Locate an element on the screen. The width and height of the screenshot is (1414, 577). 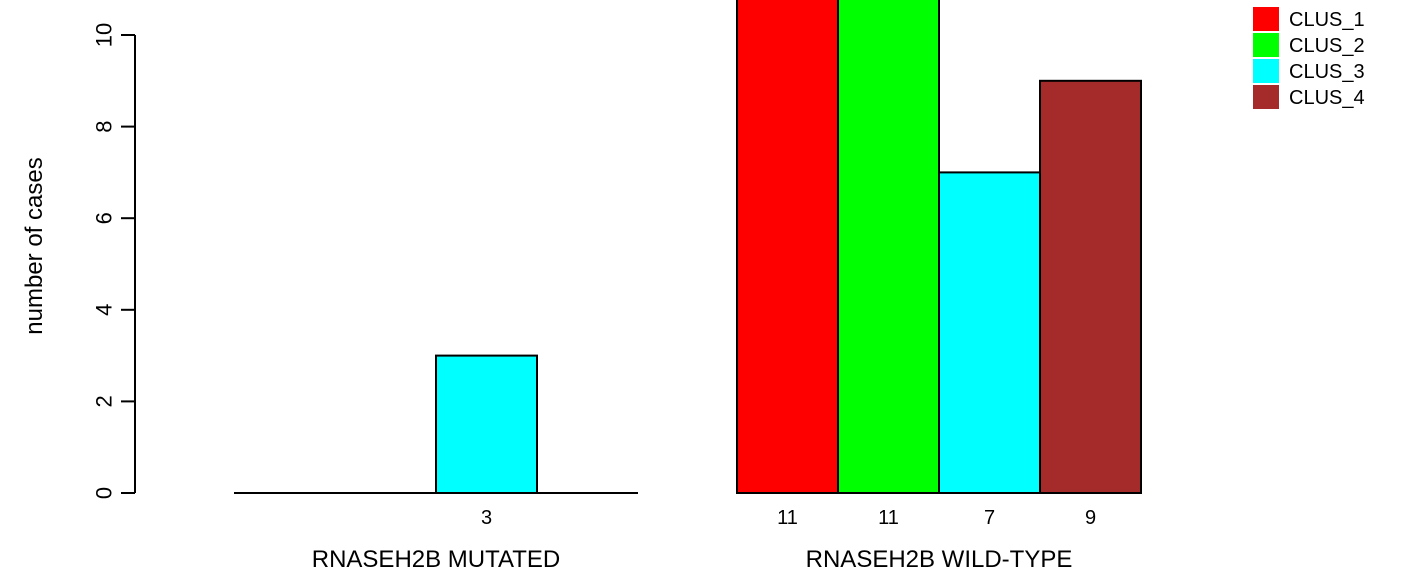
legend-label: CLUS_3 is located at coordinates (1327, 72).